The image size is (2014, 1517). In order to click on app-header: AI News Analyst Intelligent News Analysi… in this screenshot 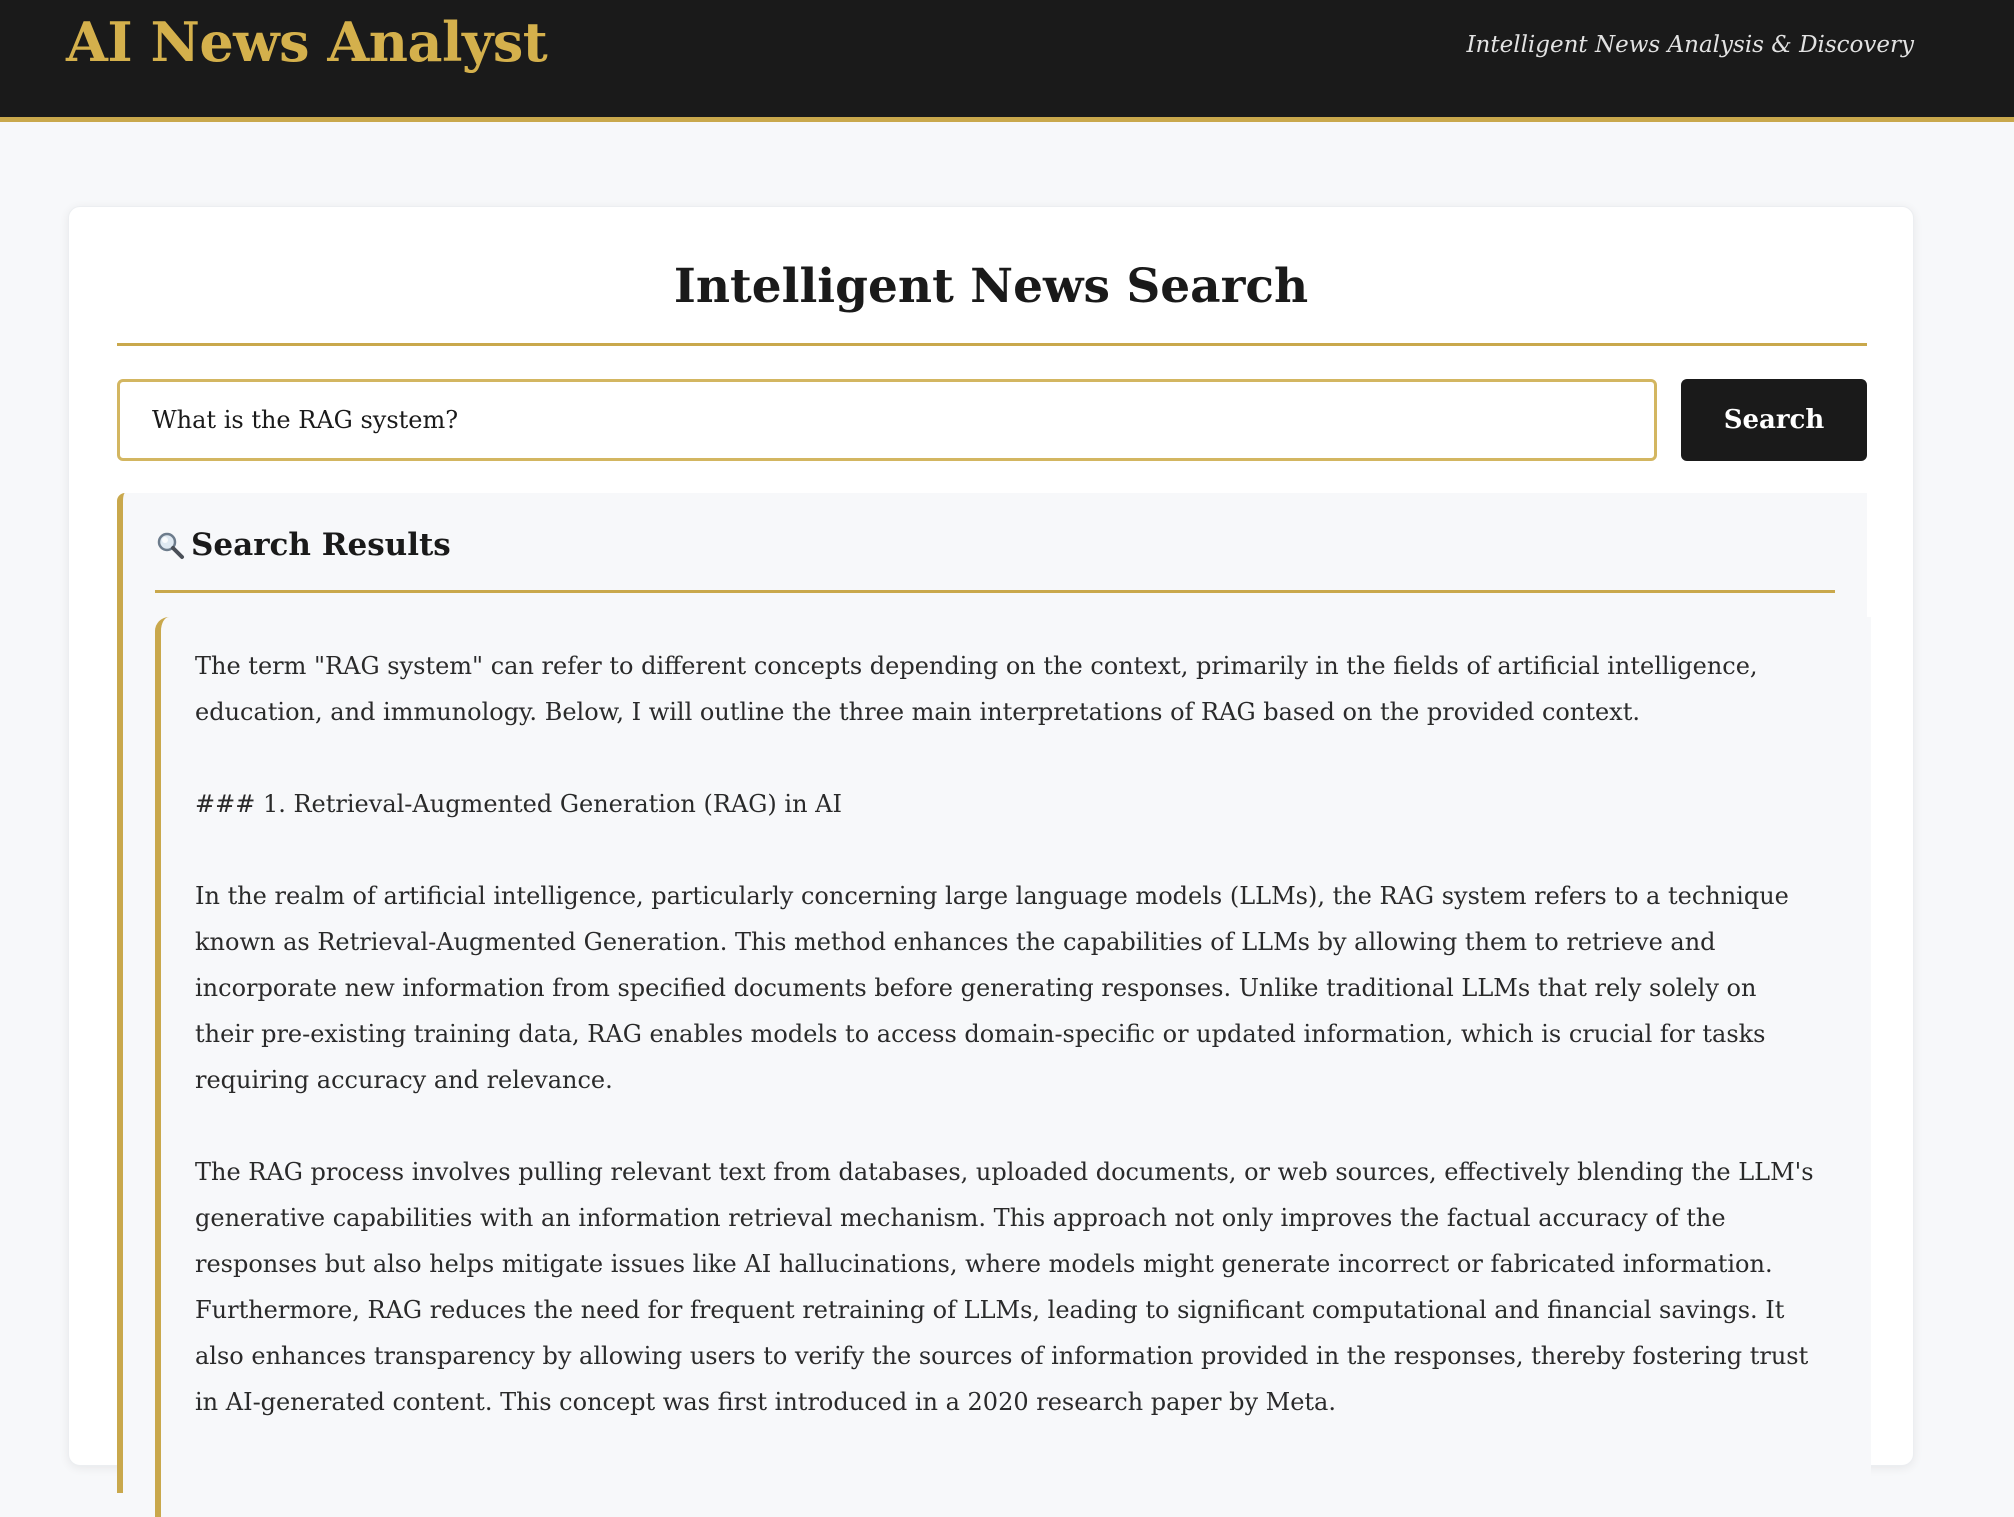, I will do `click(1007, 61)`.